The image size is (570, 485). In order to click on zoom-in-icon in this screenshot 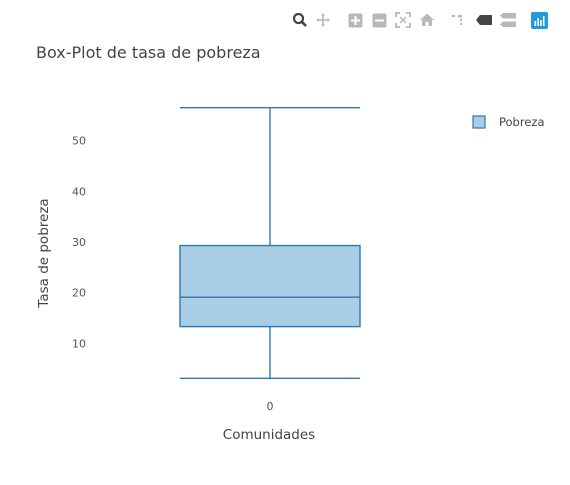, I will do `click(355, 20)`.